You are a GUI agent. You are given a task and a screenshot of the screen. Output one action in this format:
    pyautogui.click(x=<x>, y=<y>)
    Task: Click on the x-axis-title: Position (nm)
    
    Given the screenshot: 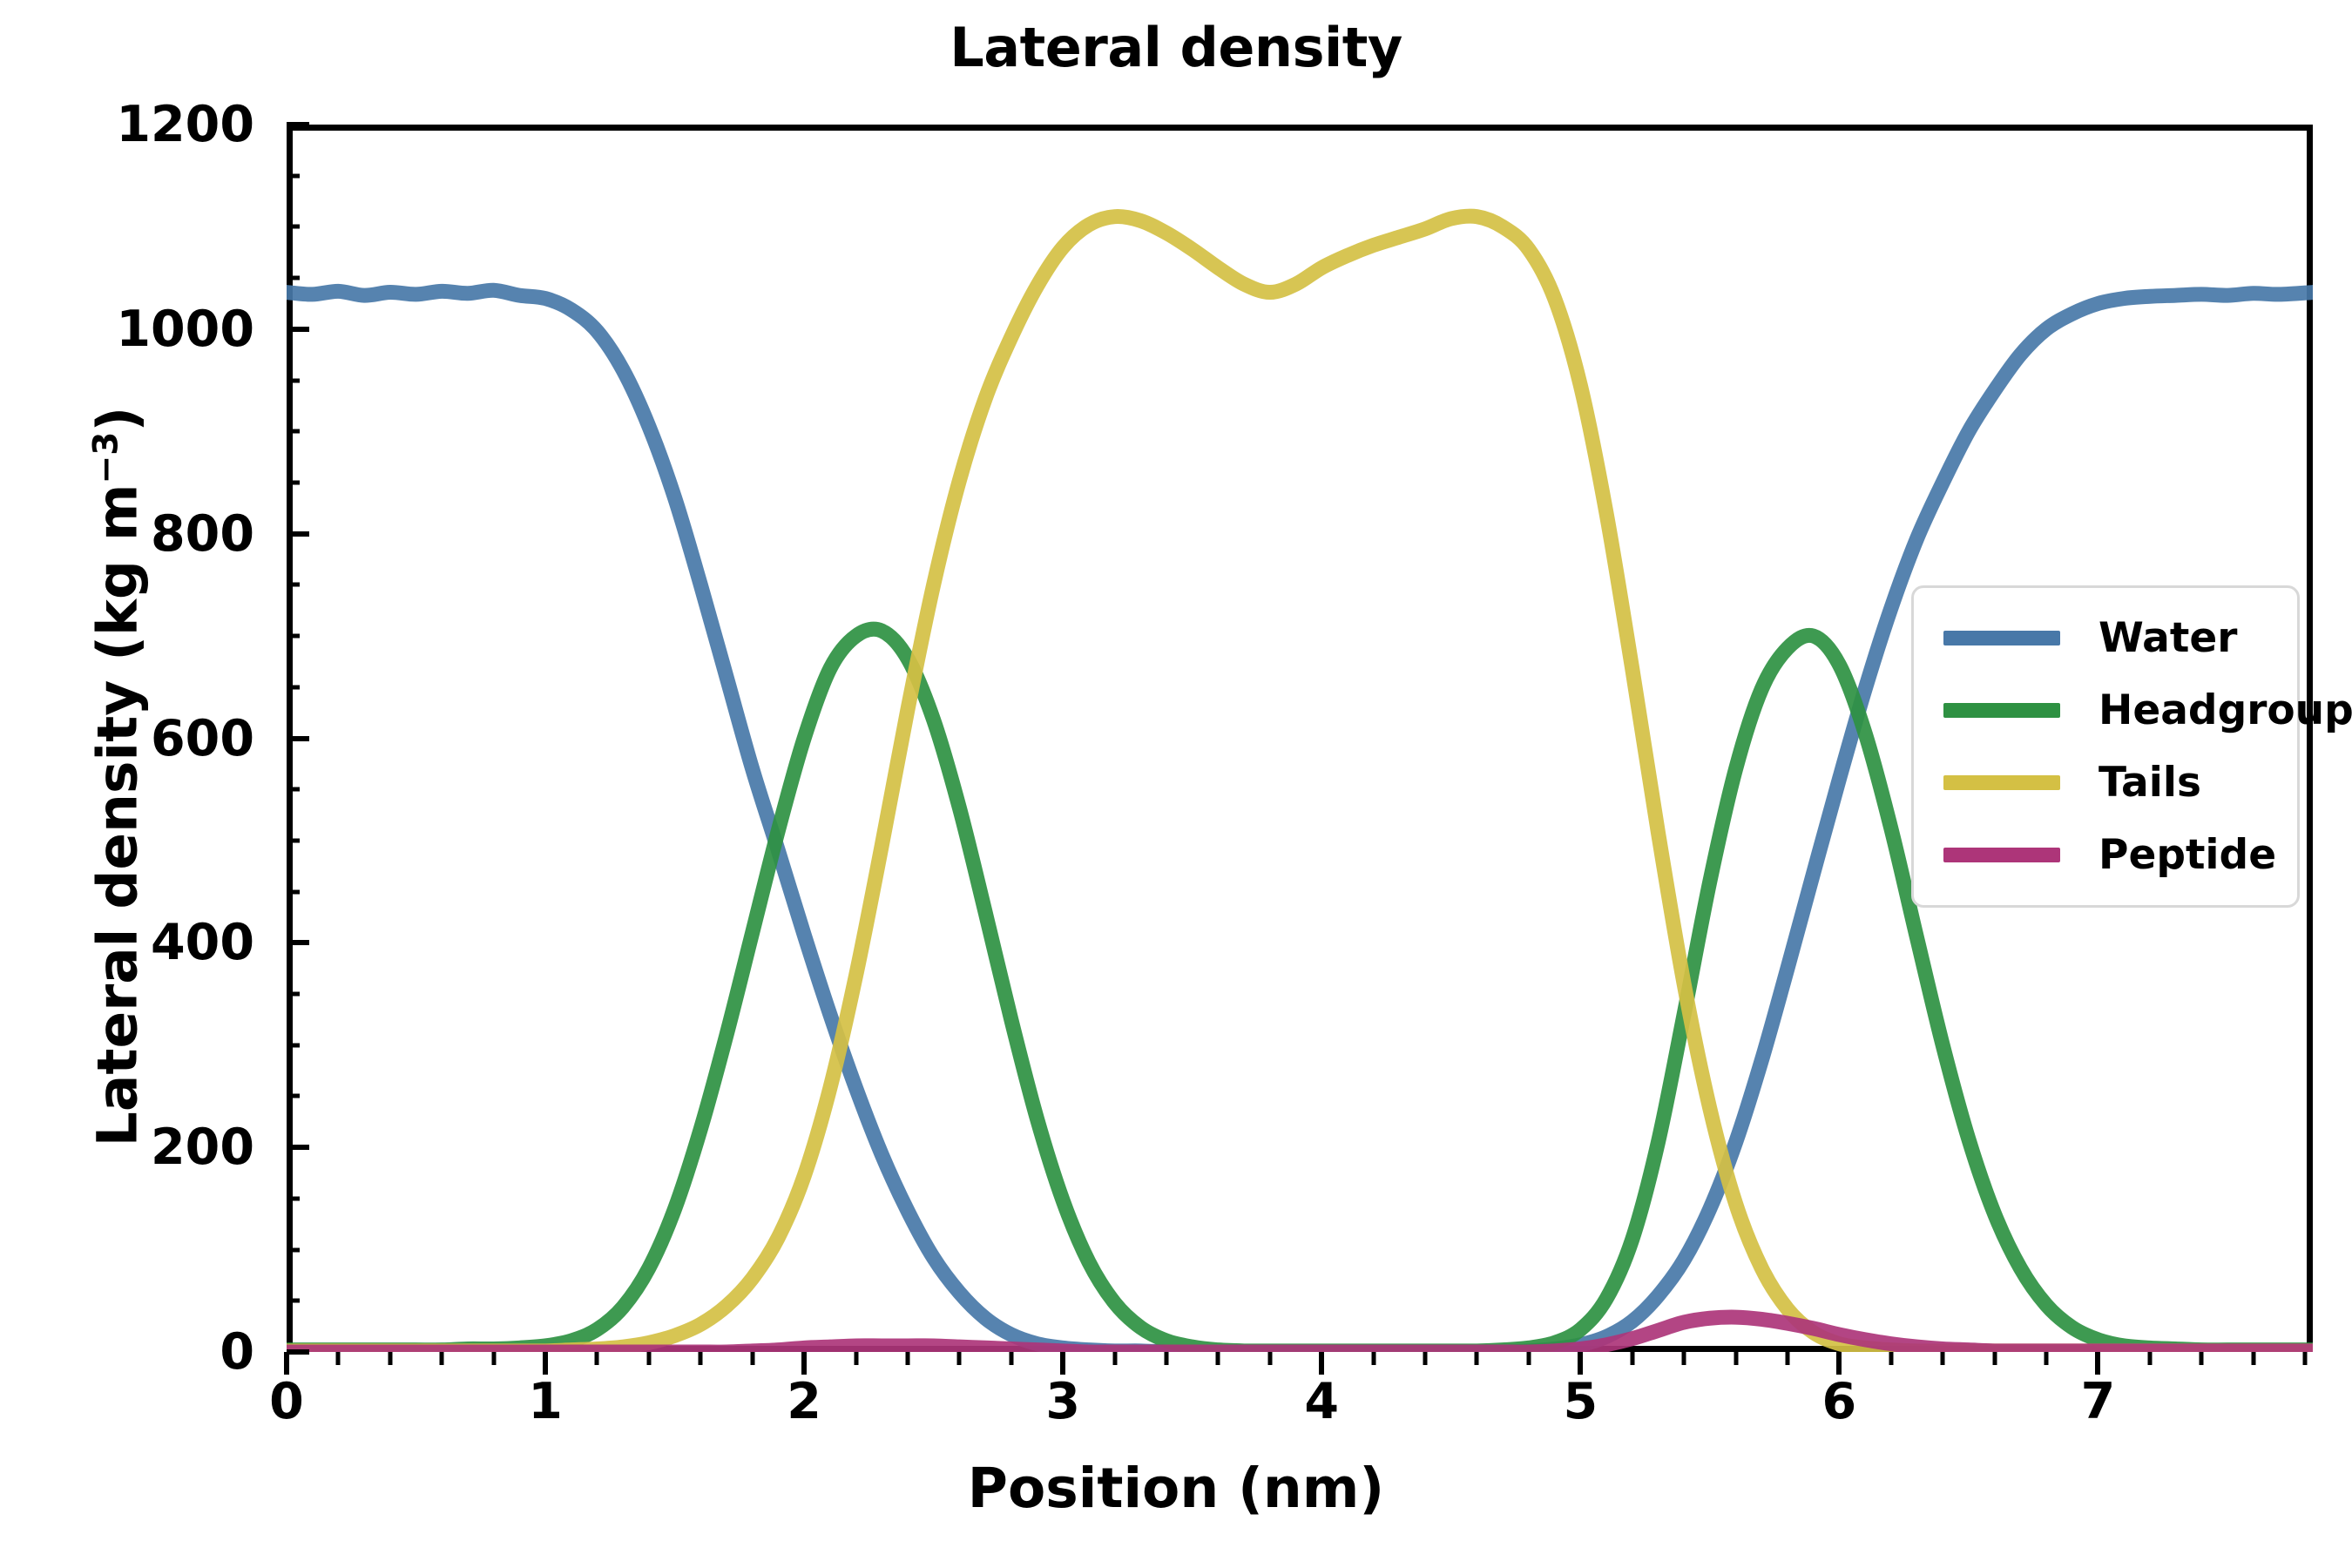 What is the action you would take?
    pyautogui.click(x=1176, y=1488)
    